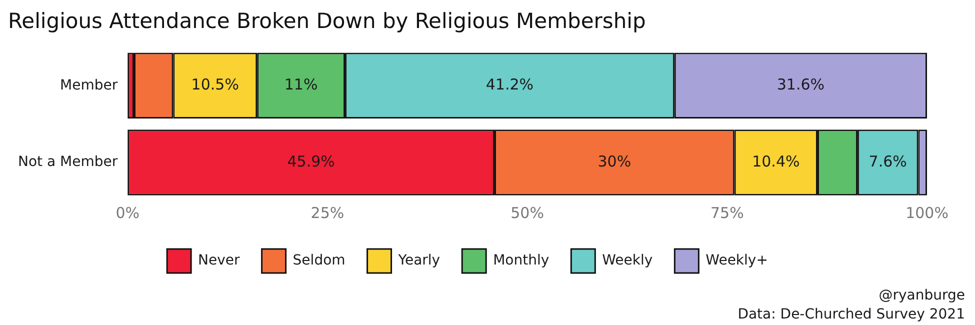 The height and width of the screenshot is (325, 975). I want to click on data-label: 41.2%, so click(510, 85).